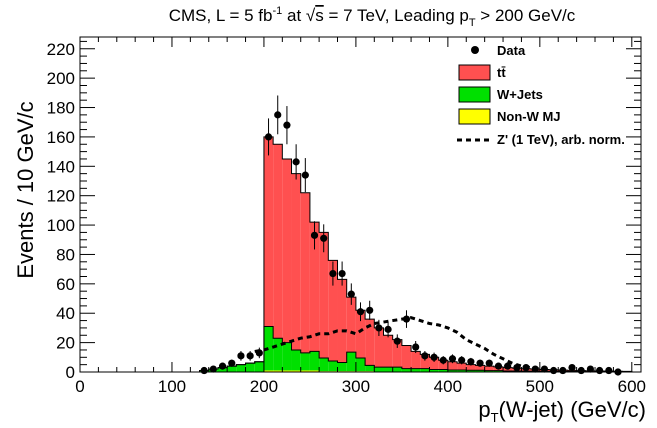 This screenshot has width=657, height=428. What do you see at coordinates (79, 386) in the screenshot?
I see `x-tick-label: 0` at bounding box center [79, 386].